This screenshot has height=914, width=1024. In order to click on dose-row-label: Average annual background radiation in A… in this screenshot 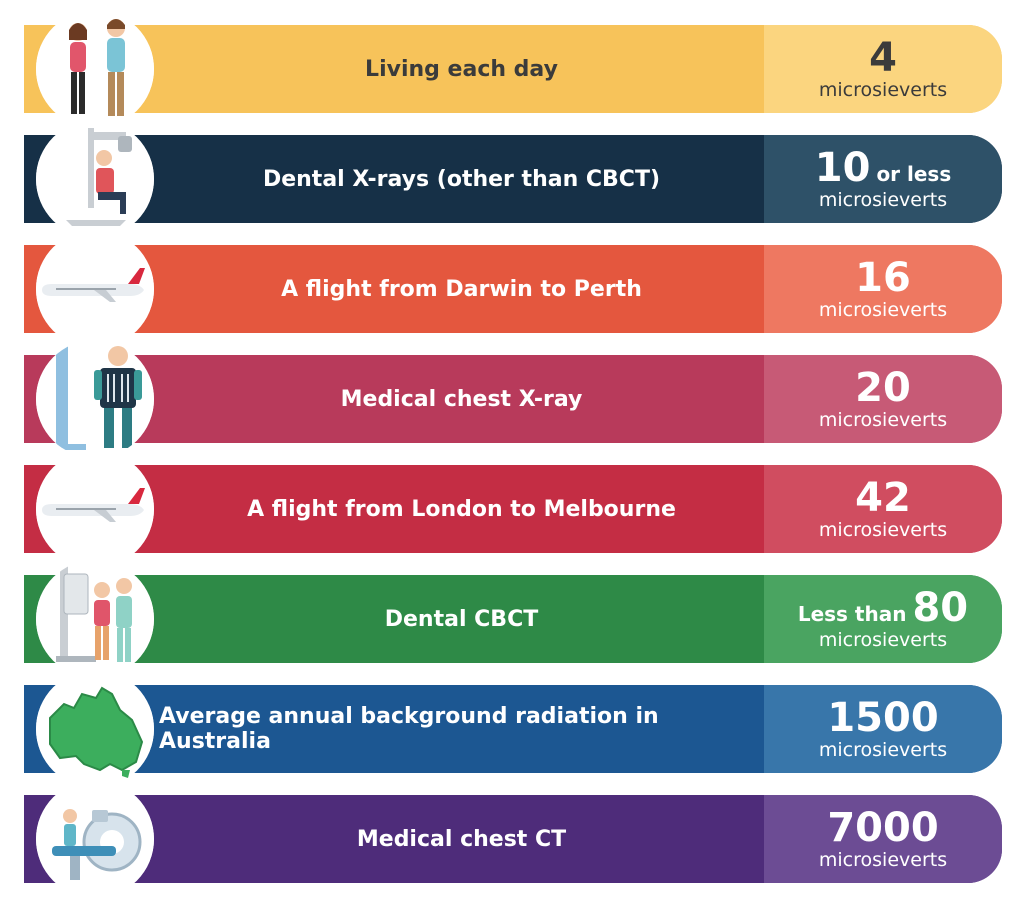, I will do `click(409, 729)`.